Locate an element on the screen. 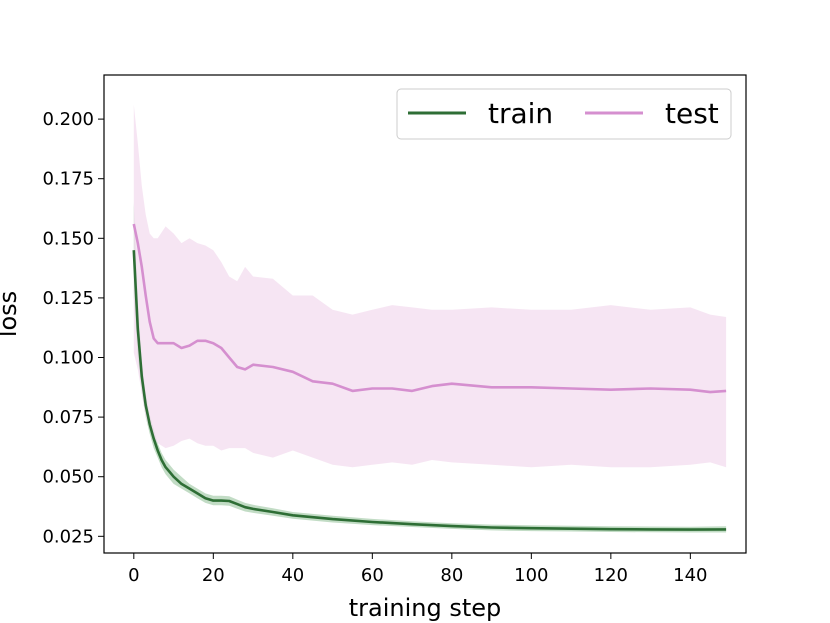 This screenshot has width=830, height=623. x-tick-label: 0 is located at coordinates (133, 575).